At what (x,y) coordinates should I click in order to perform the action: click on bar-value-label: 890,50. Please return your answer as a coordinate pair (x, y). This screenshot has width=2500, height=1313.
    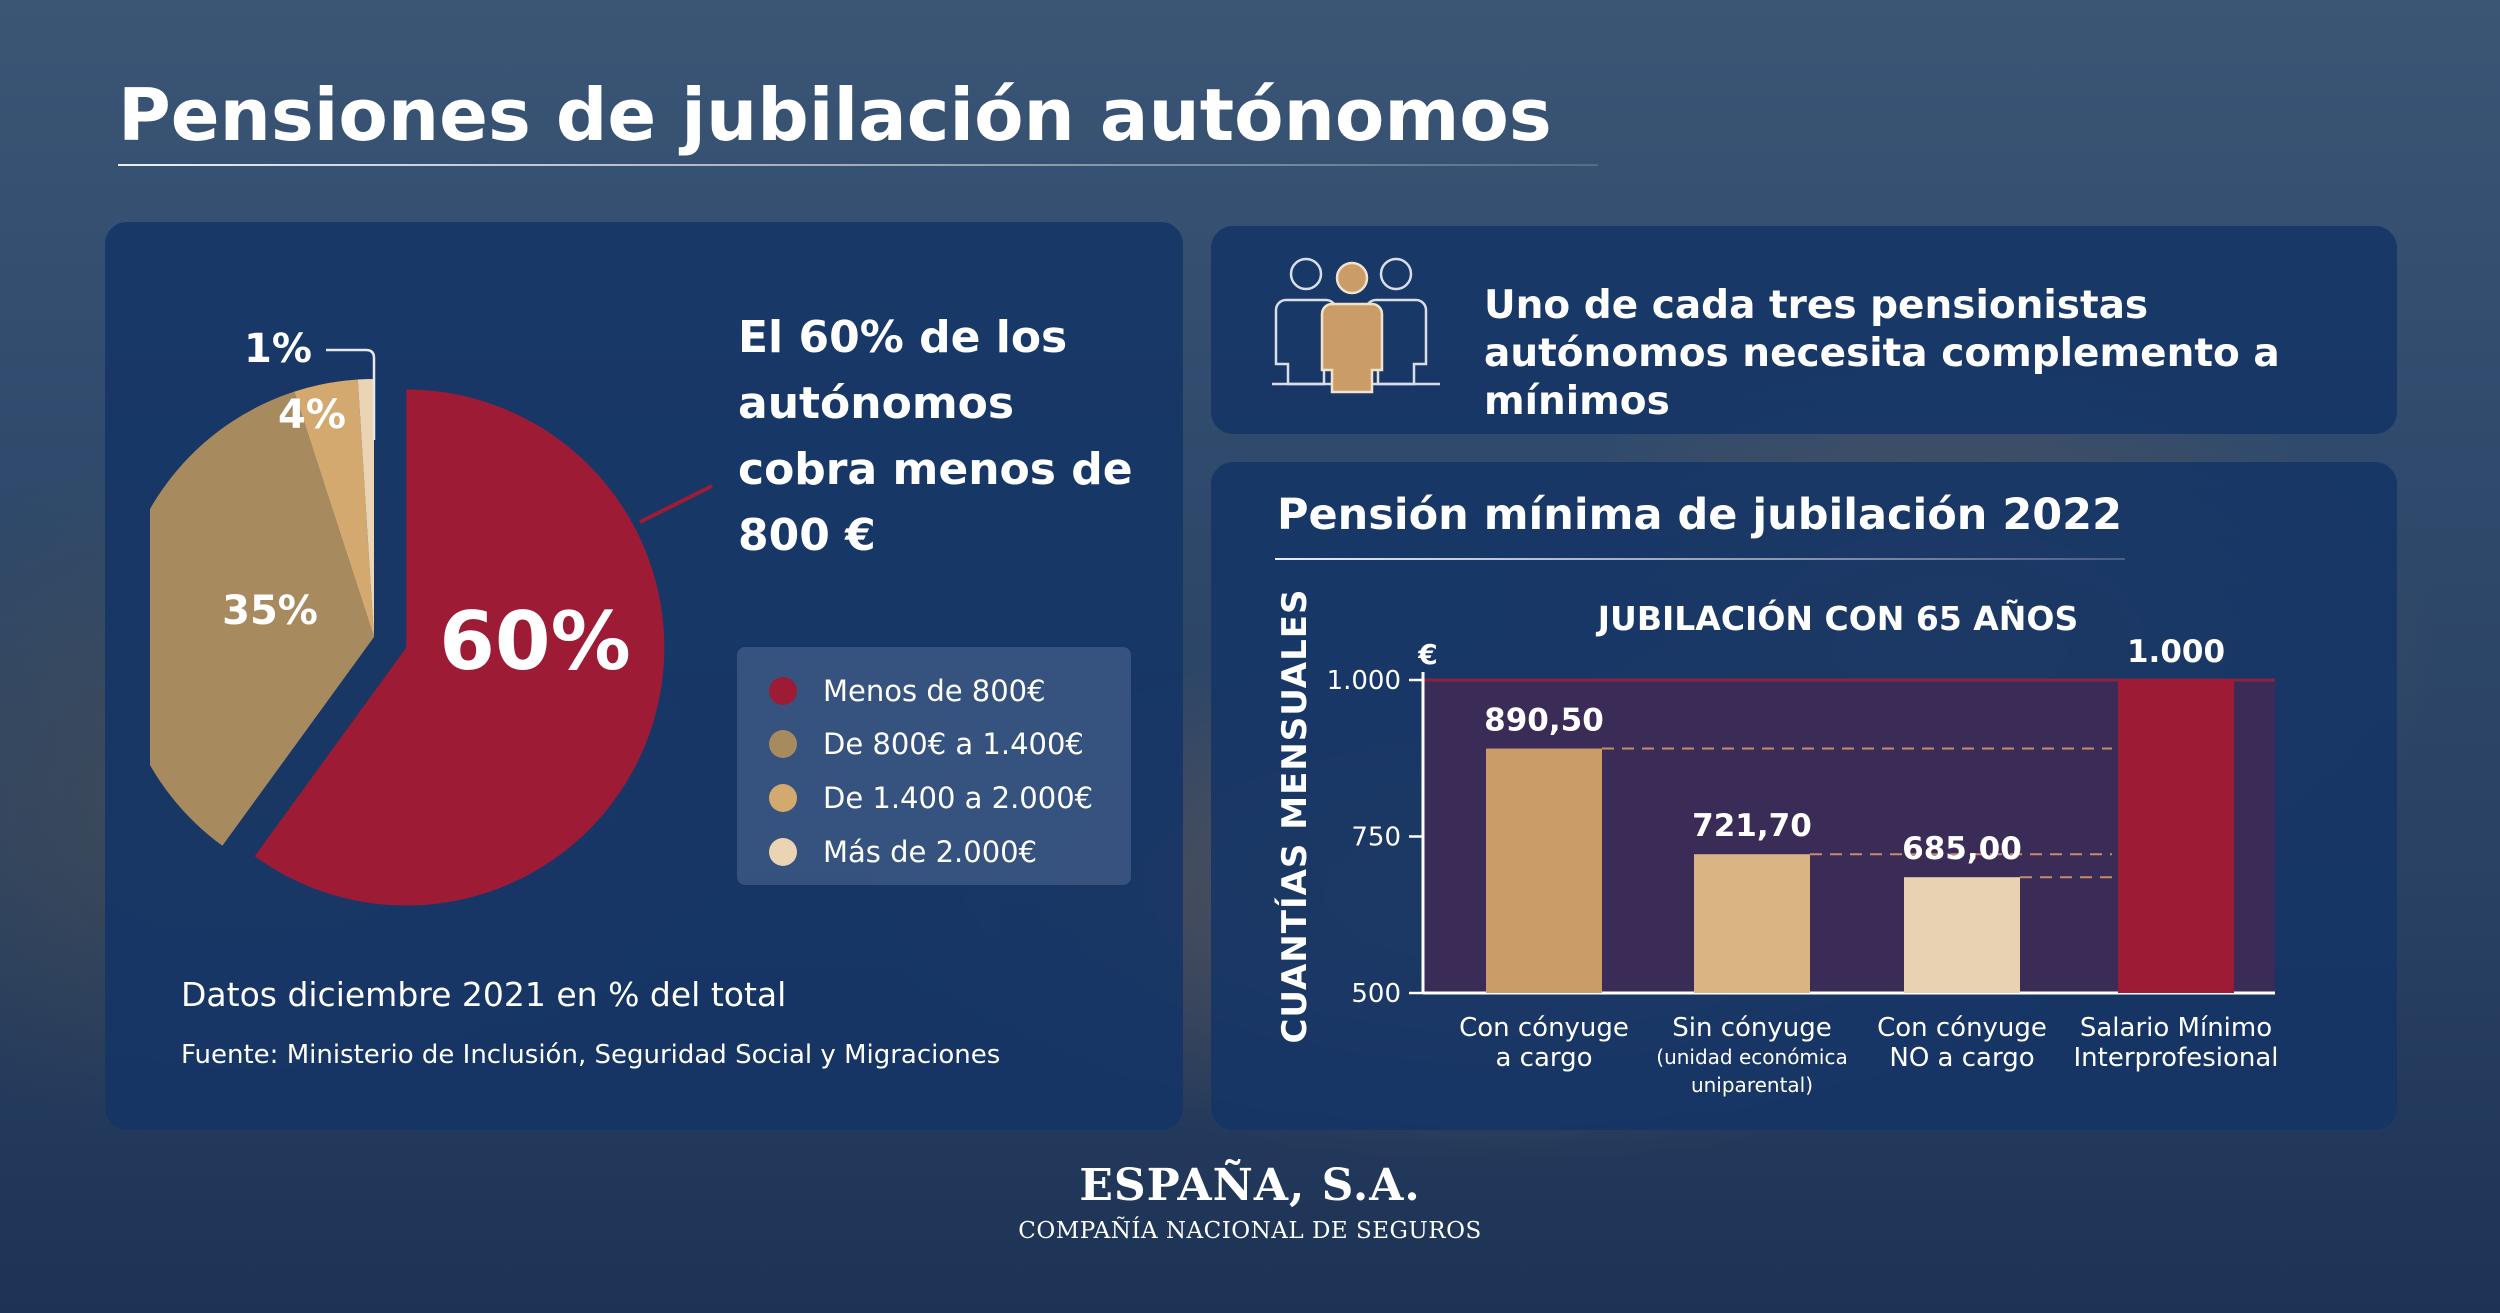
    Looking at the image, I should click on (1544, 721).